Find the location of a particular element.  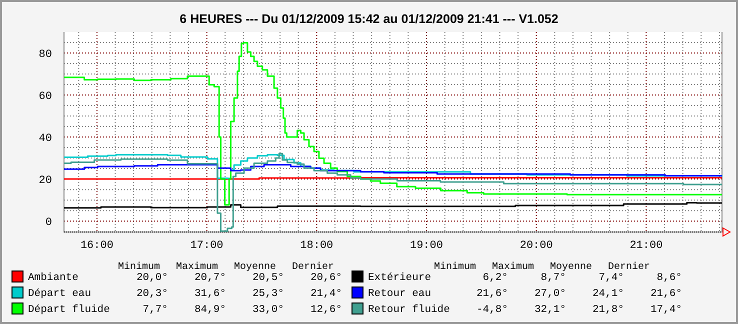

text: 21,4° is located at coordinates (326, 294).